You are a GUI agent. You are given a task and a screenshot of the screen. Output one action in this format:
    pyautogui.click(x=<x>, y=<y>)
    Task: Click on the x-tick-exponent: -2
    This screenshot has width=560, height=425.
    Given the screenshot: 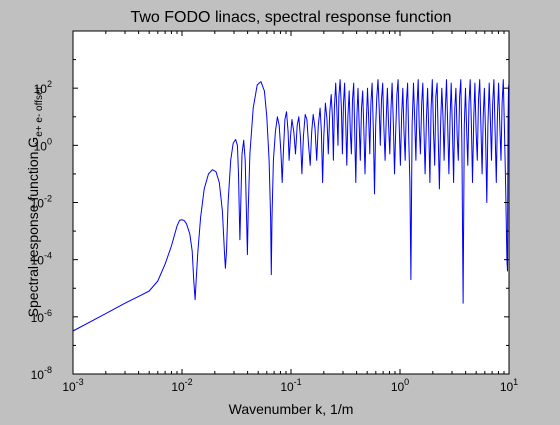 What is the action you would take?
    pyautogui.click(x=189, y=382)
    